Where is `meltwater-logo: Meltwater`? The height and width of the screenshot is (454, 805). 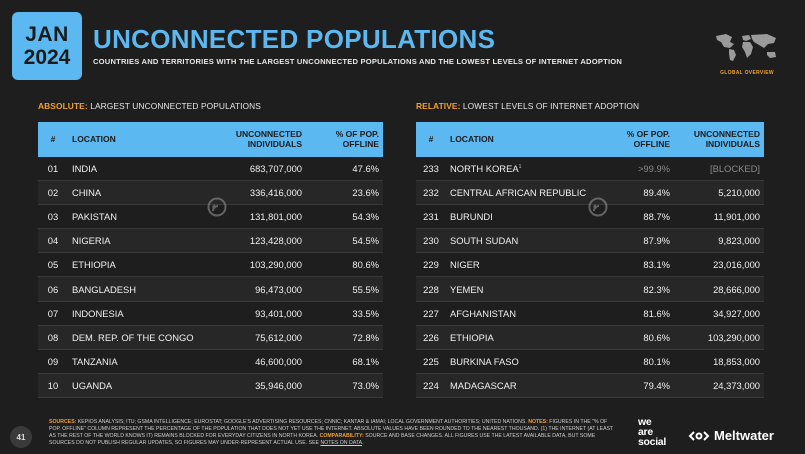
meltwater-logo: Meltwater is located at coordinates (731, 435).